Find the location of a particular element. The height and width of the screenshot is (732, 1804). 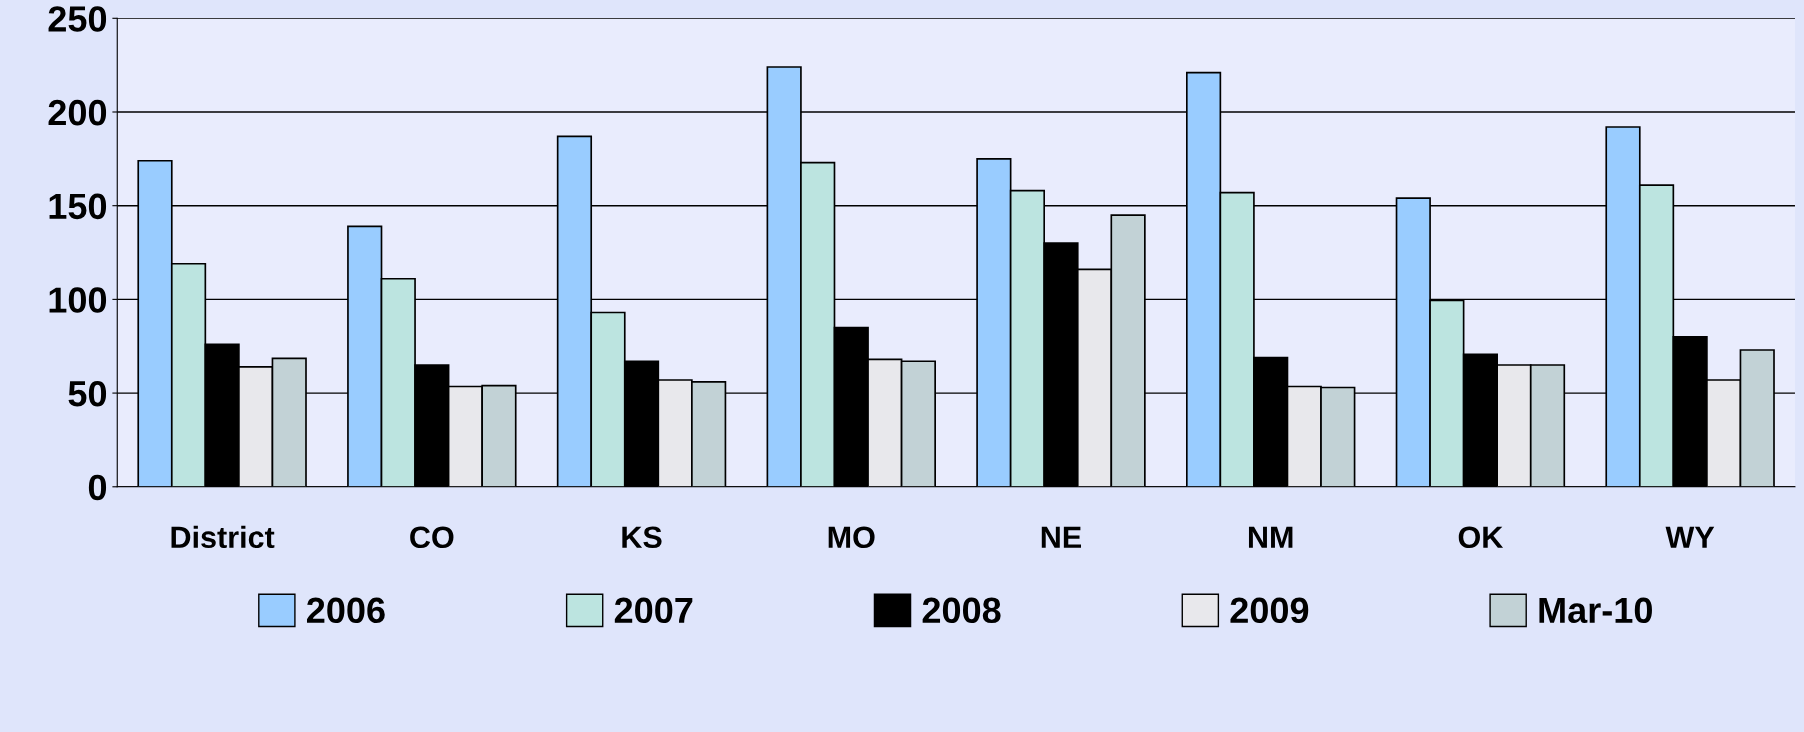

y-tick-label: 0 is located at coordinates (97, 487).